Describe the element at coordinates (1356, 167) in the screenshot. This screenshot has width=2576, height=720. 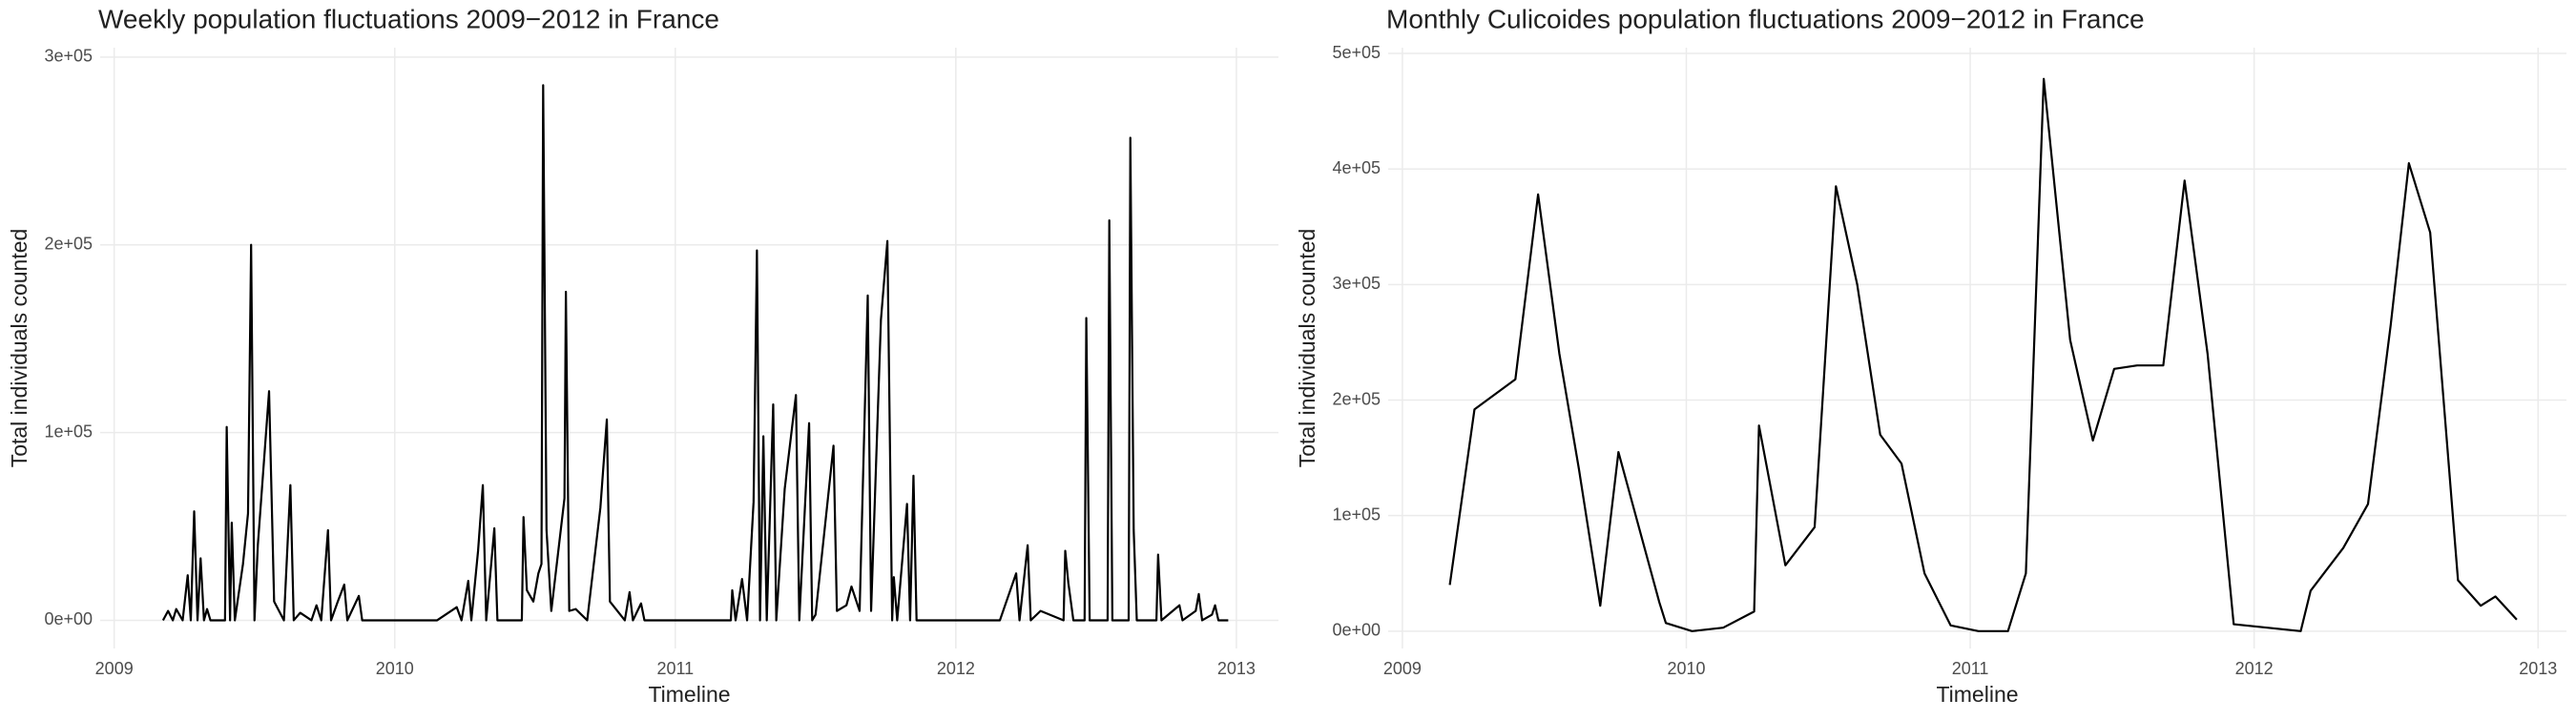
I see `y-tick-label: 4e+05` at that location.